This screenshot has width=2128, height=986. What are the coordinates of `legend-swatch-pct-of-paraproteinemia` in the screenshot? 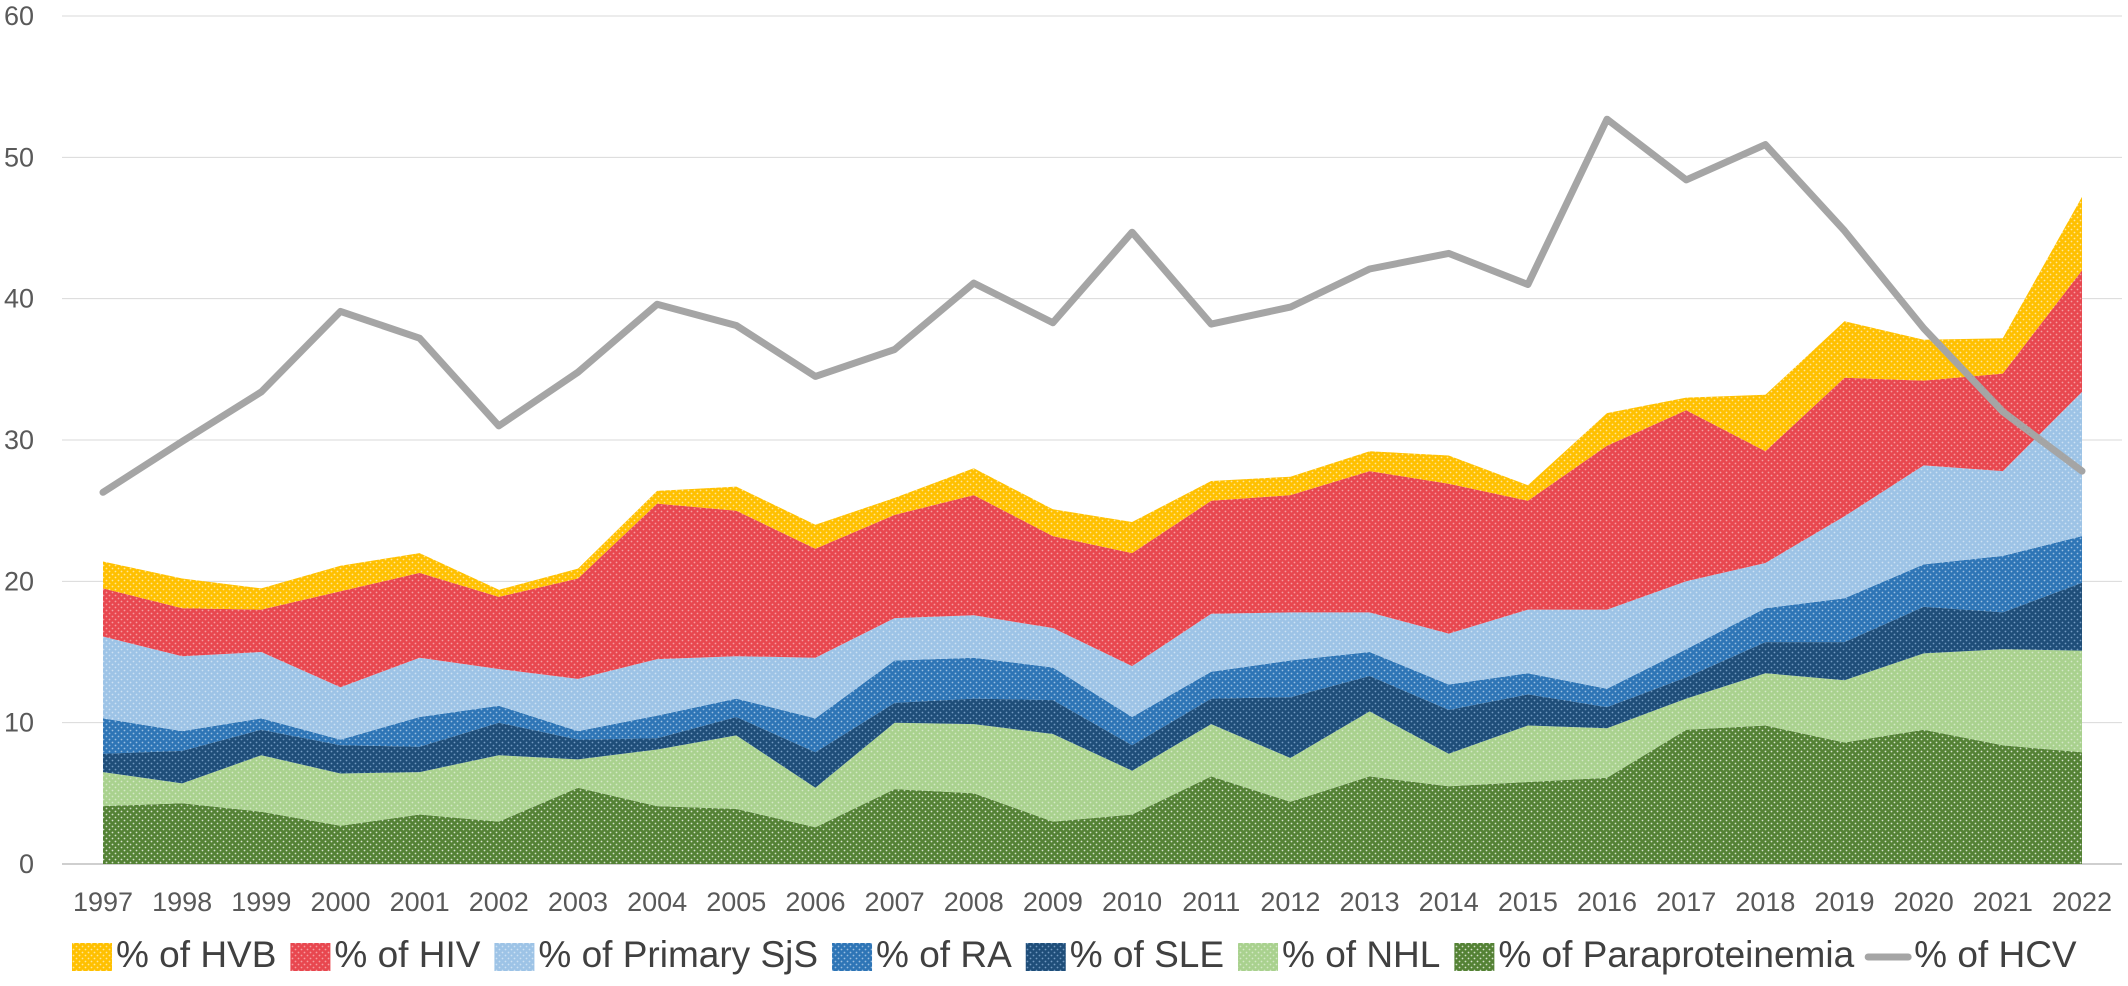 It's located at (1474, 957).